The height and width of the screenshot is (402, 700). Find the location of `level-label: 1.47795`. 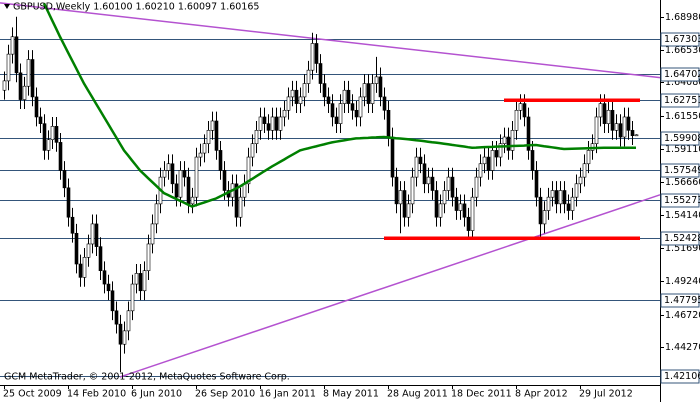

level-label: 1.47795 is located at coordinates (682, 300).